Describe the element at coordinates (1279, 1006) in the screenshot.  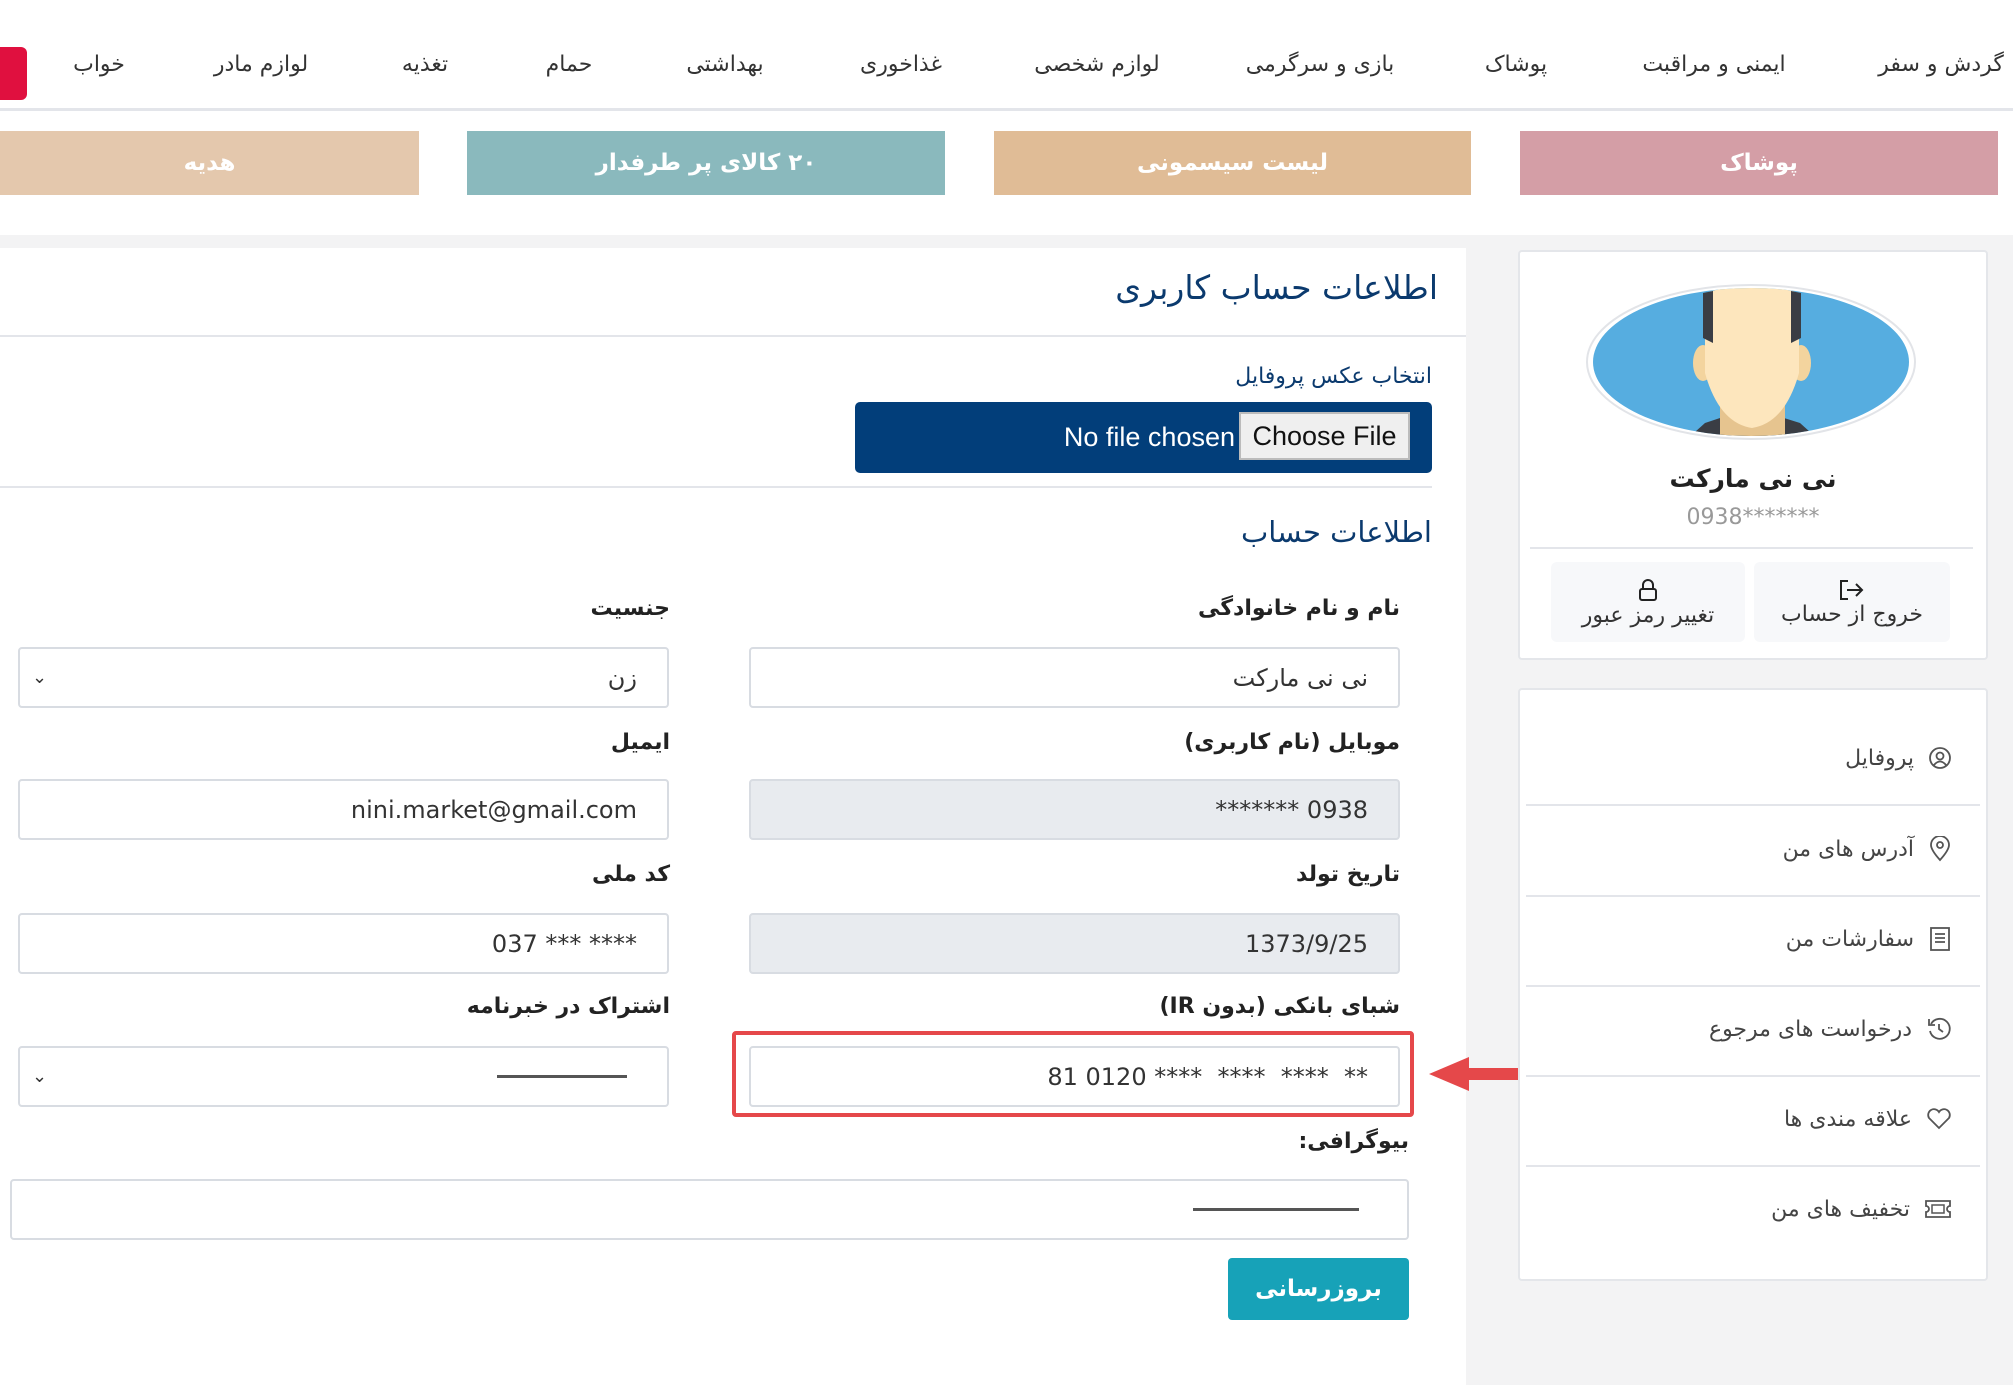
I see `sheba-label: شبای بانکی (بدون IR)` at that location.